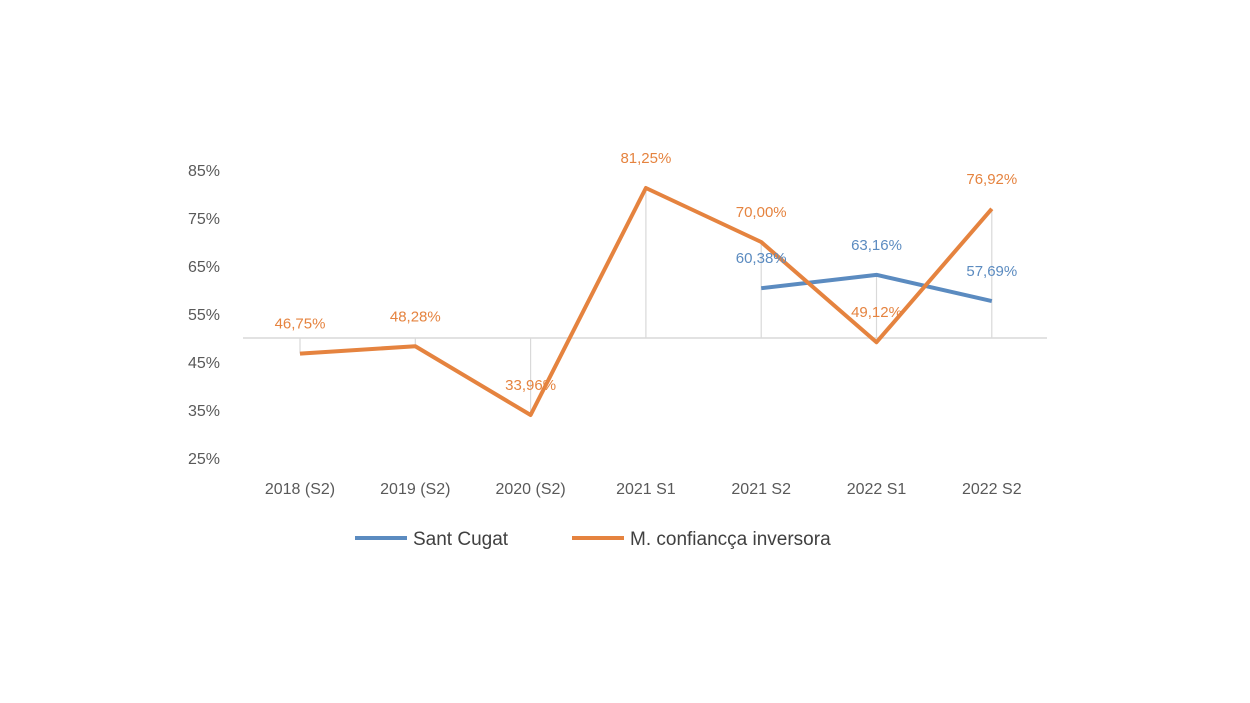 This screenshot has height=703, width=1250. I want to click on legend-label: M. confiancça inversora, so click(730, 539).